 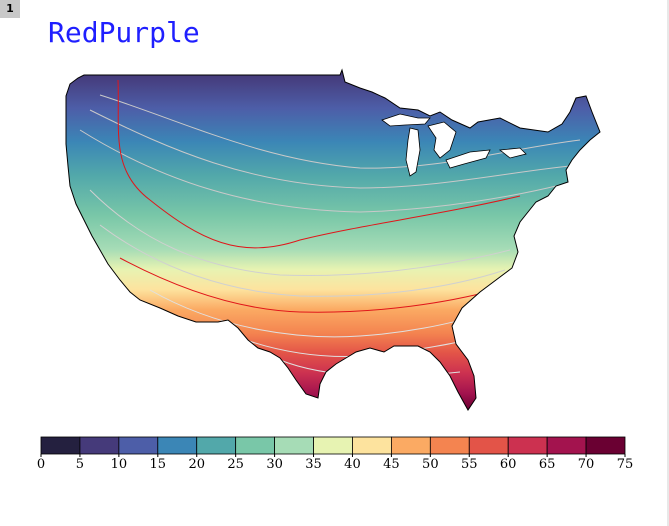 What do you see at coordinates (41, 464) in the screenshot?
I see `colorbar-tick-label: 0` at bounding box center [41, 464].